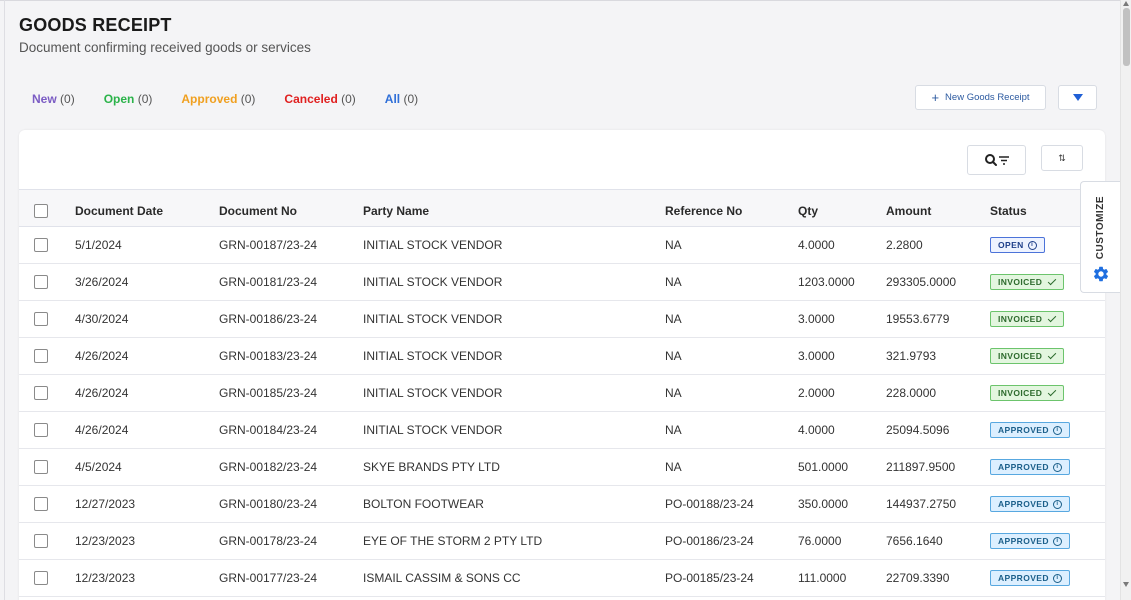 The width and height of the screenshot is (1131, 600). What do you see at coordinates (102, 319) in the screenshot?
I see `cell-document-date: 4/30/2024` at bounding box center [102, 319].